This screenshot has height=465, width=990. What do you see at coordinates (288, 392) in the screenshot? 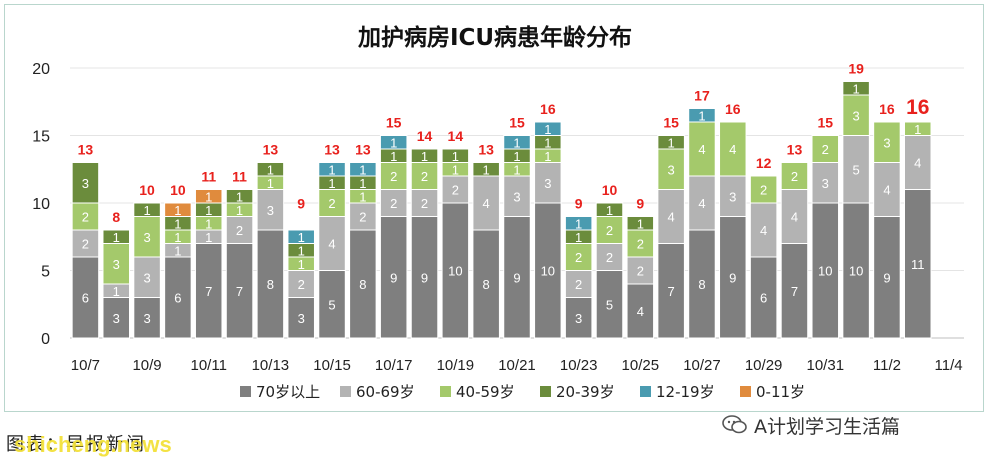
I see `legend-label: 70岁以上` at bounding box center [288, 392].